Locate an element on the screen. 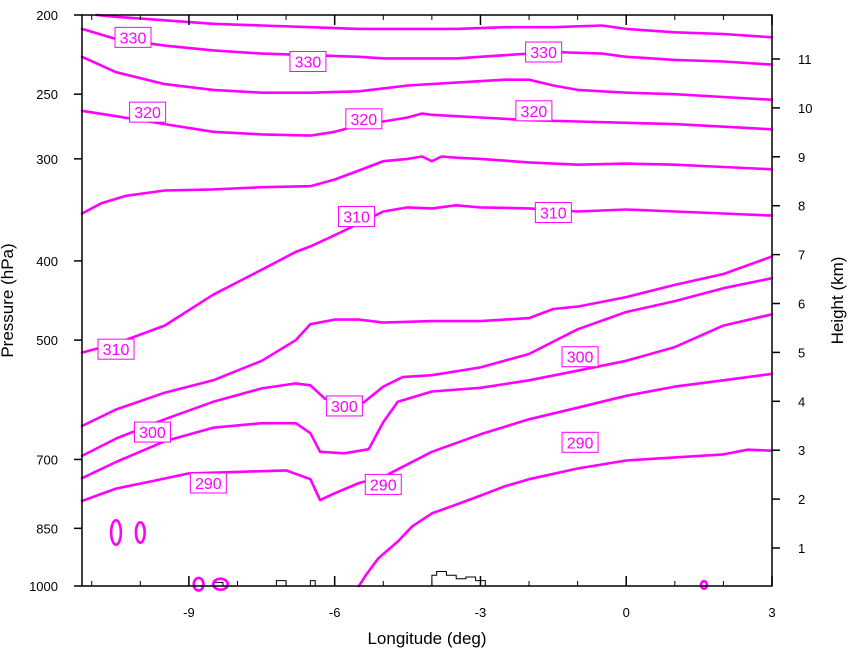  contour-label-10: 300 is located at coordinates (344, 407).